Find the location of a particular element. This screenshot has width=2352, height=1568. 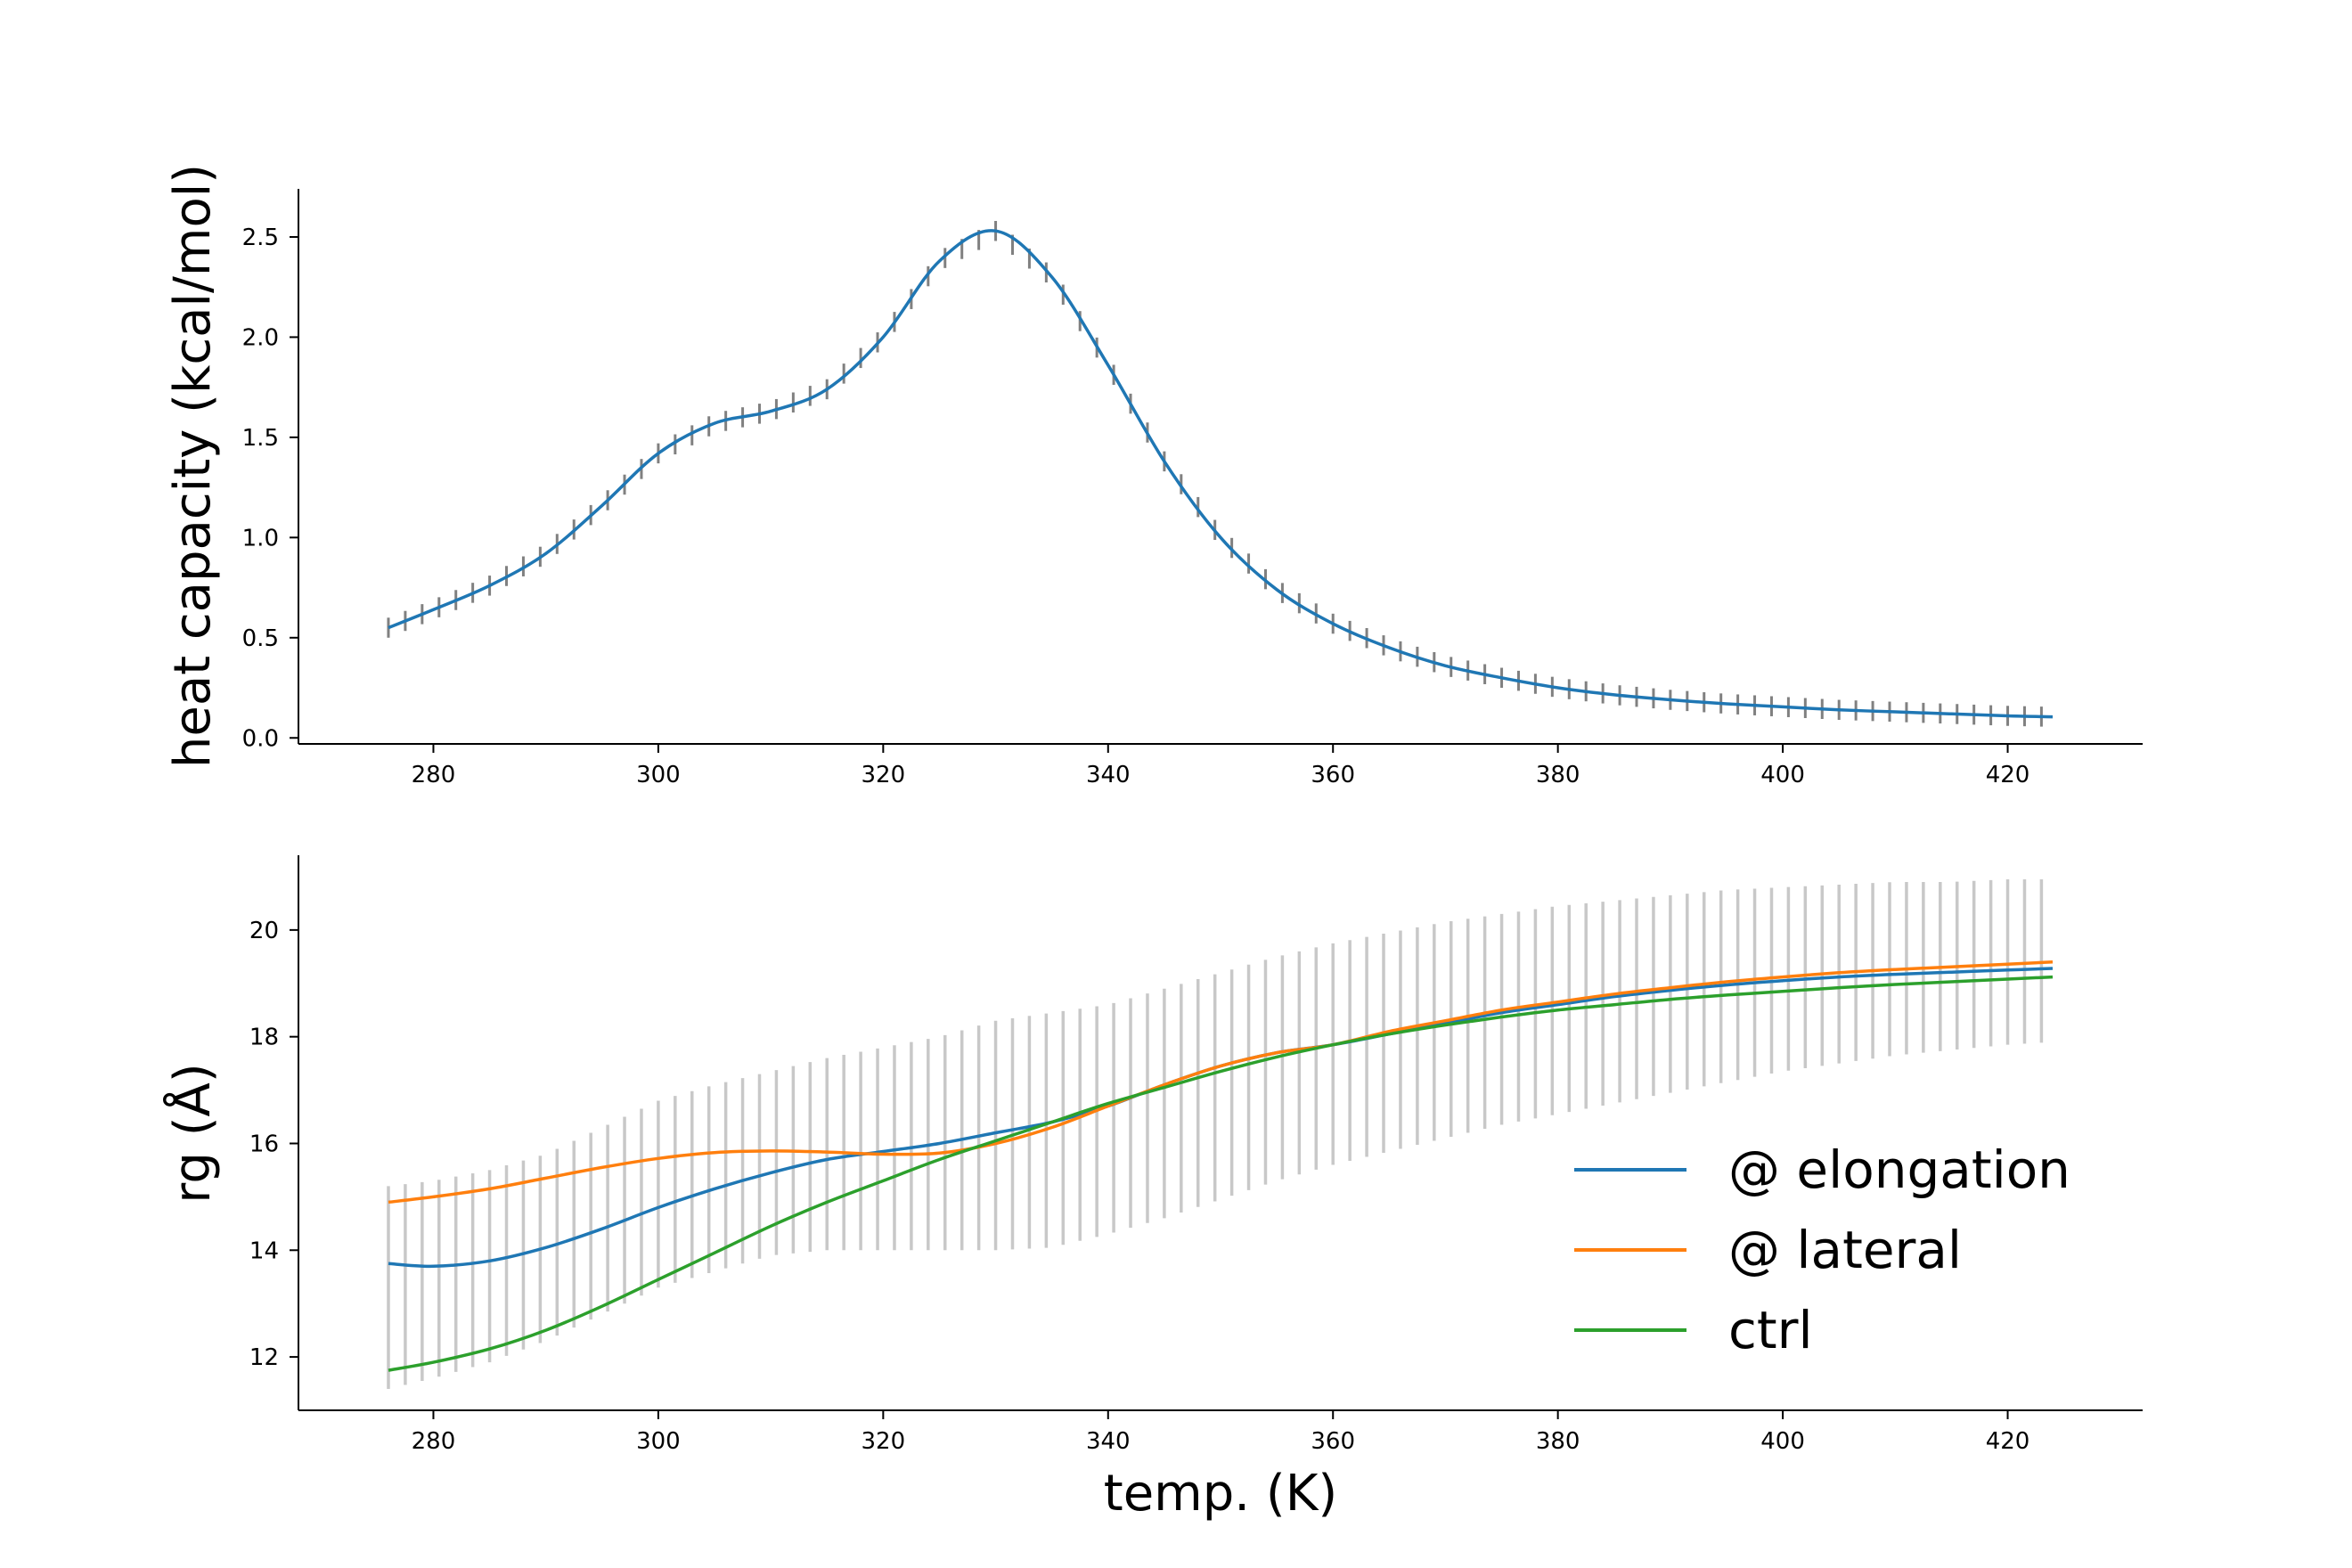

rg-x-tick-label: 320 is located at coordinates (884, 1441).